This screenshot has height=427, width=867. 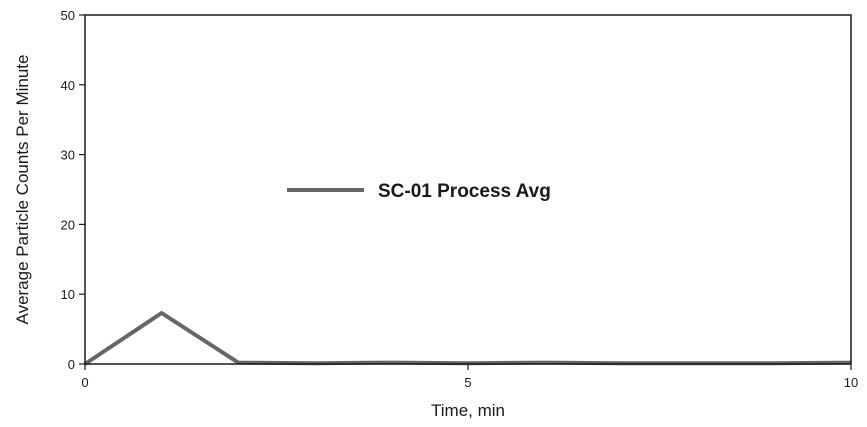 I want to click on y-tick-label-50: 50, so click(x=68, y=15).